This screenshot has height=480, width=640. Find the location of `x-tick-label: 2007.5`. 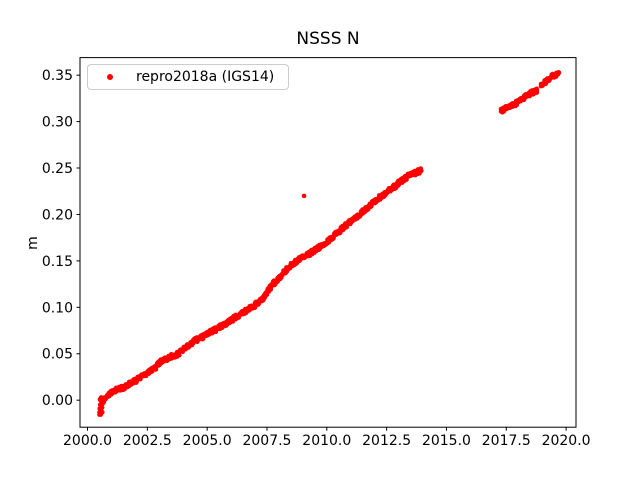

x-tick-label: 2007.5 is located at coordinates (266, 441).